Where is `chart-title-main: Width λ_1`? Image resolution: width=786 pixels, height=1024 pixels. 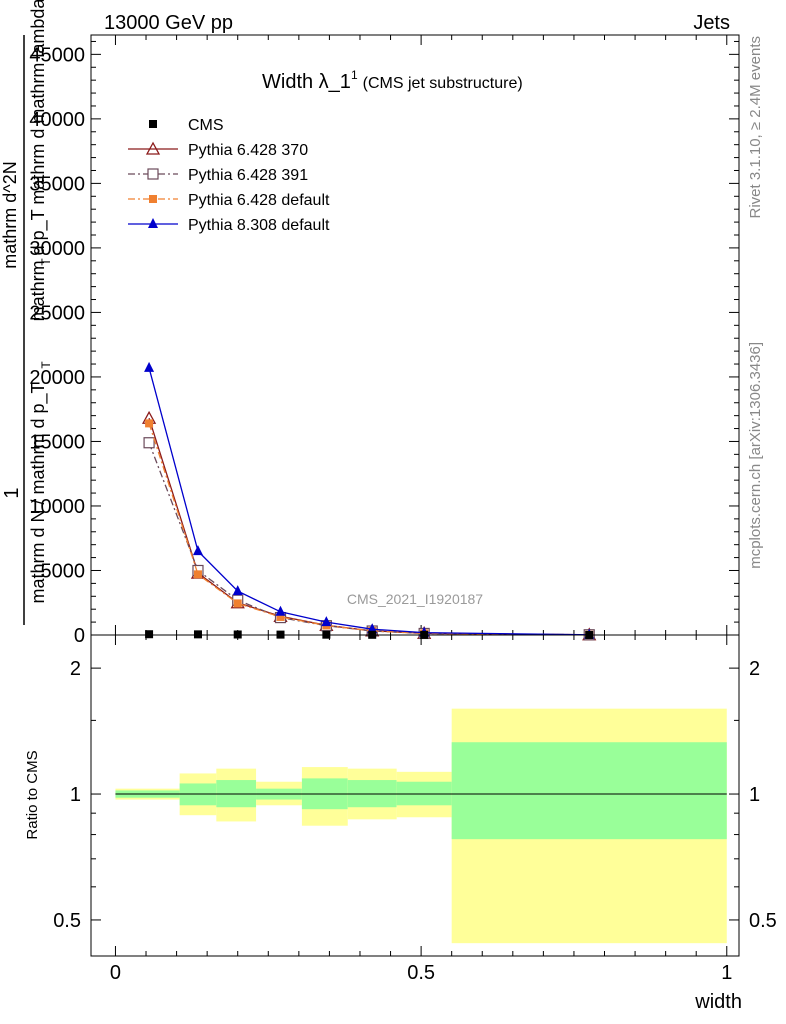
chart-title-main: Width λ_1 is located at coordinates (306, 82).